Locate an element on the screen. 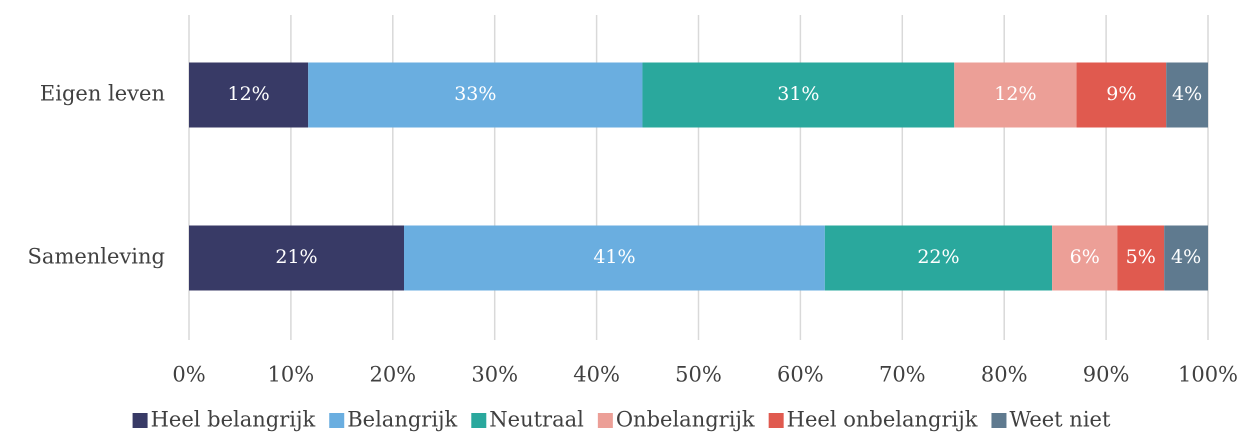 The height and width of the screenshot is (438, 1243). x-tick-label: 50% is located at coordinates (698, 375).